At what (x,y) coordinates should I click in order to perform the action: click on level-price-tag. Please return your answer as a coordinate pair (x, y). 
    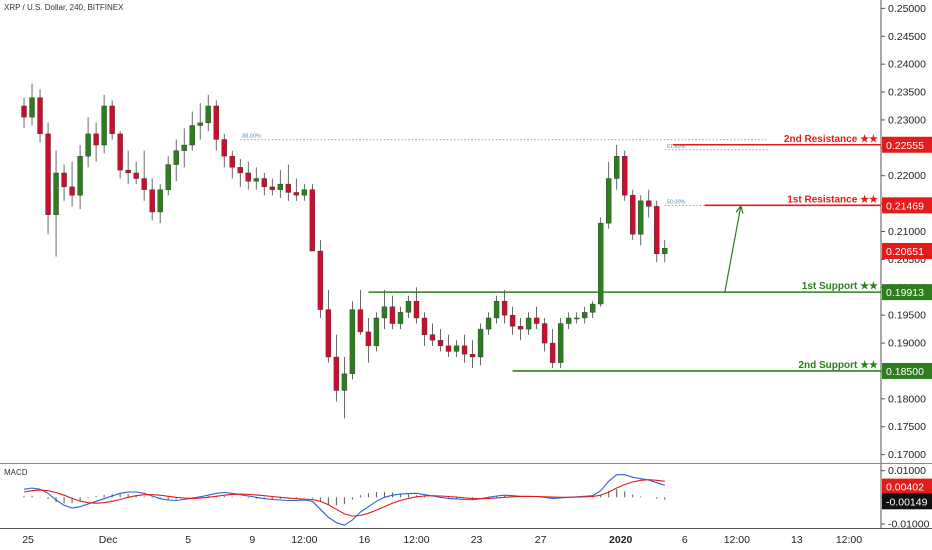
    Looking at the image, I should click on (907, 205).